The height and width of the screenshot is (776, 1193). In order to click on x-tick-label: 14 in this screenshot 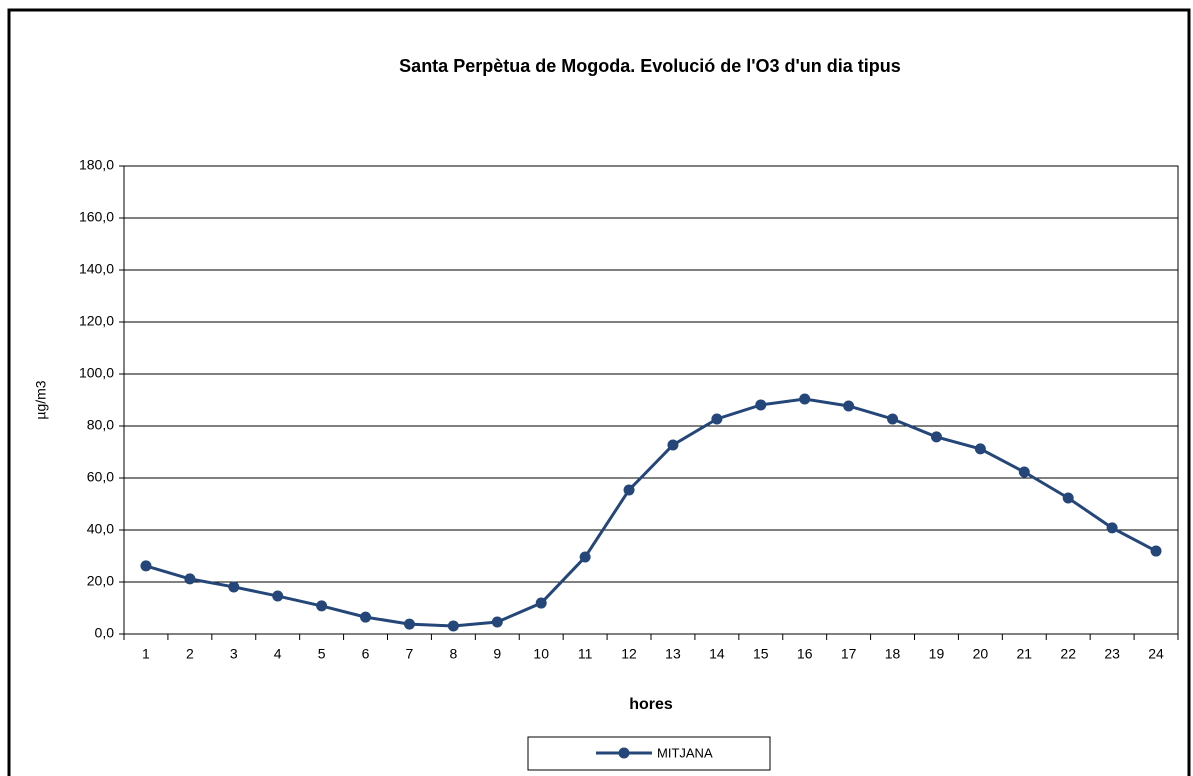, I will do `click(717, 654)`.